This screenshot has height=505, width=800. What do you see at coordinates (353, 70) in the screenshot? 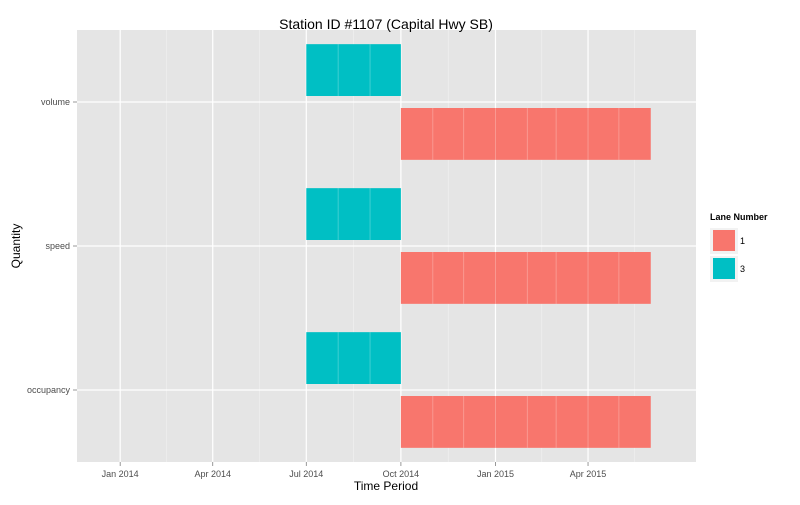
I see `bar-lane-3-volume` at bounding box center [353, 70].